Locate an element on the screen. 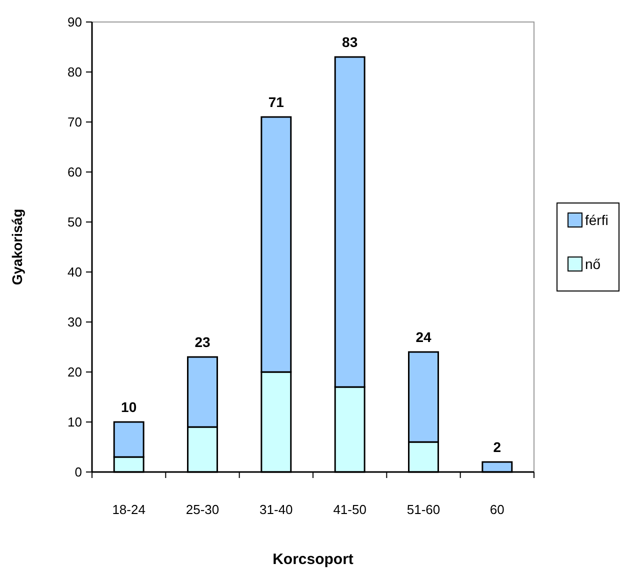  y-tick-label: 10 is located at coordinates (75, 422).